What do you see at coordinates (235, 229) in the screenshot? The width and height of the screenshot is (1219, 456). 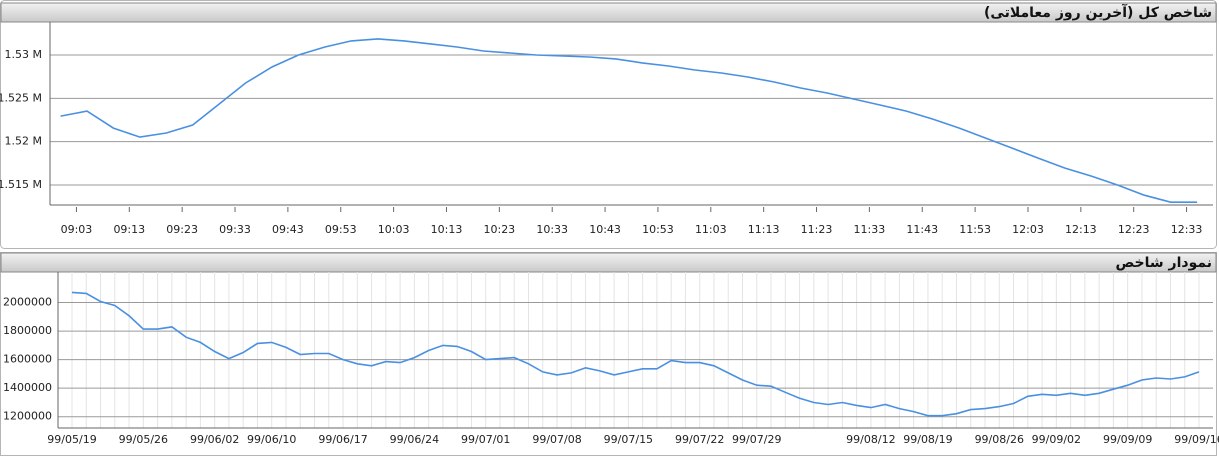 I see `x-tick-label: 09:33` at bounding box center [235, 229].